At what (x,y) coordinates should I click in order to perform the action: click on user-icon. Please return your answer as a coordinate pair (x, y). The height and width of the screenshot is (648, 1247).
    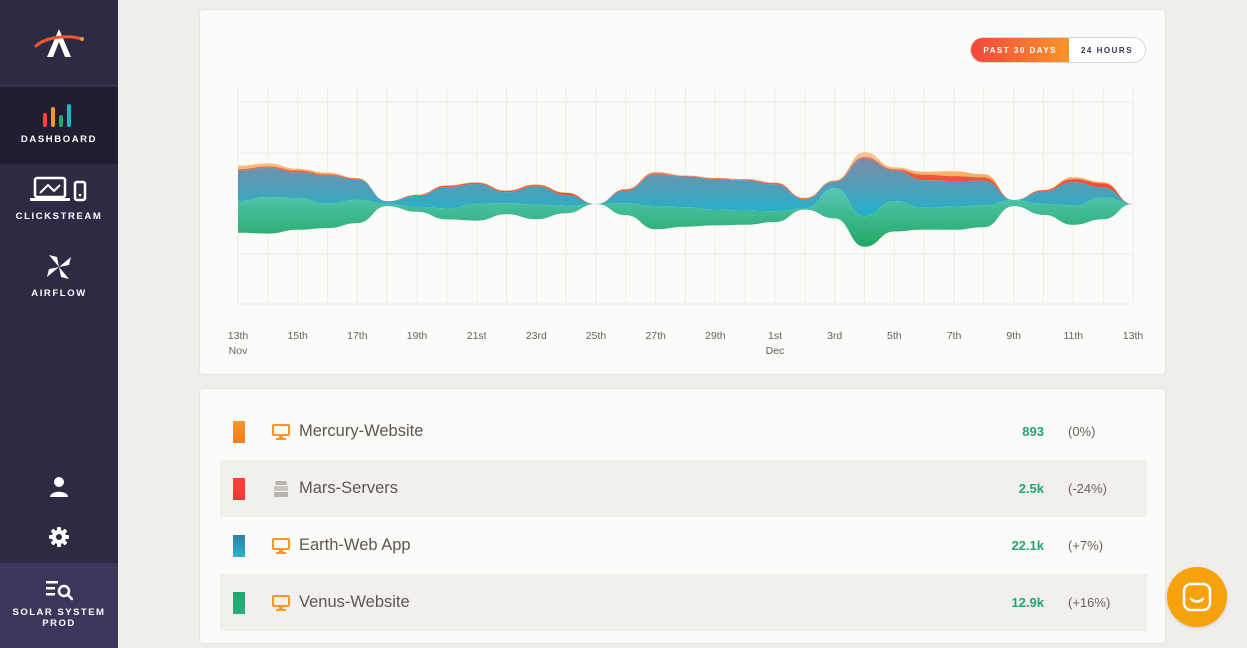
    Looking at the image, I should click on (59, 487).